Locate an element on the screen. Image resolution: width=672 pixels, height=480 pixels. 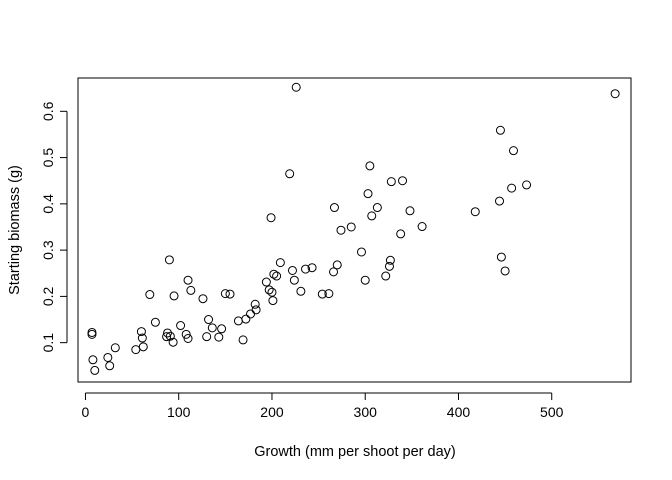
y-tick-label: 0.2 is located at coordinates (48, 296).